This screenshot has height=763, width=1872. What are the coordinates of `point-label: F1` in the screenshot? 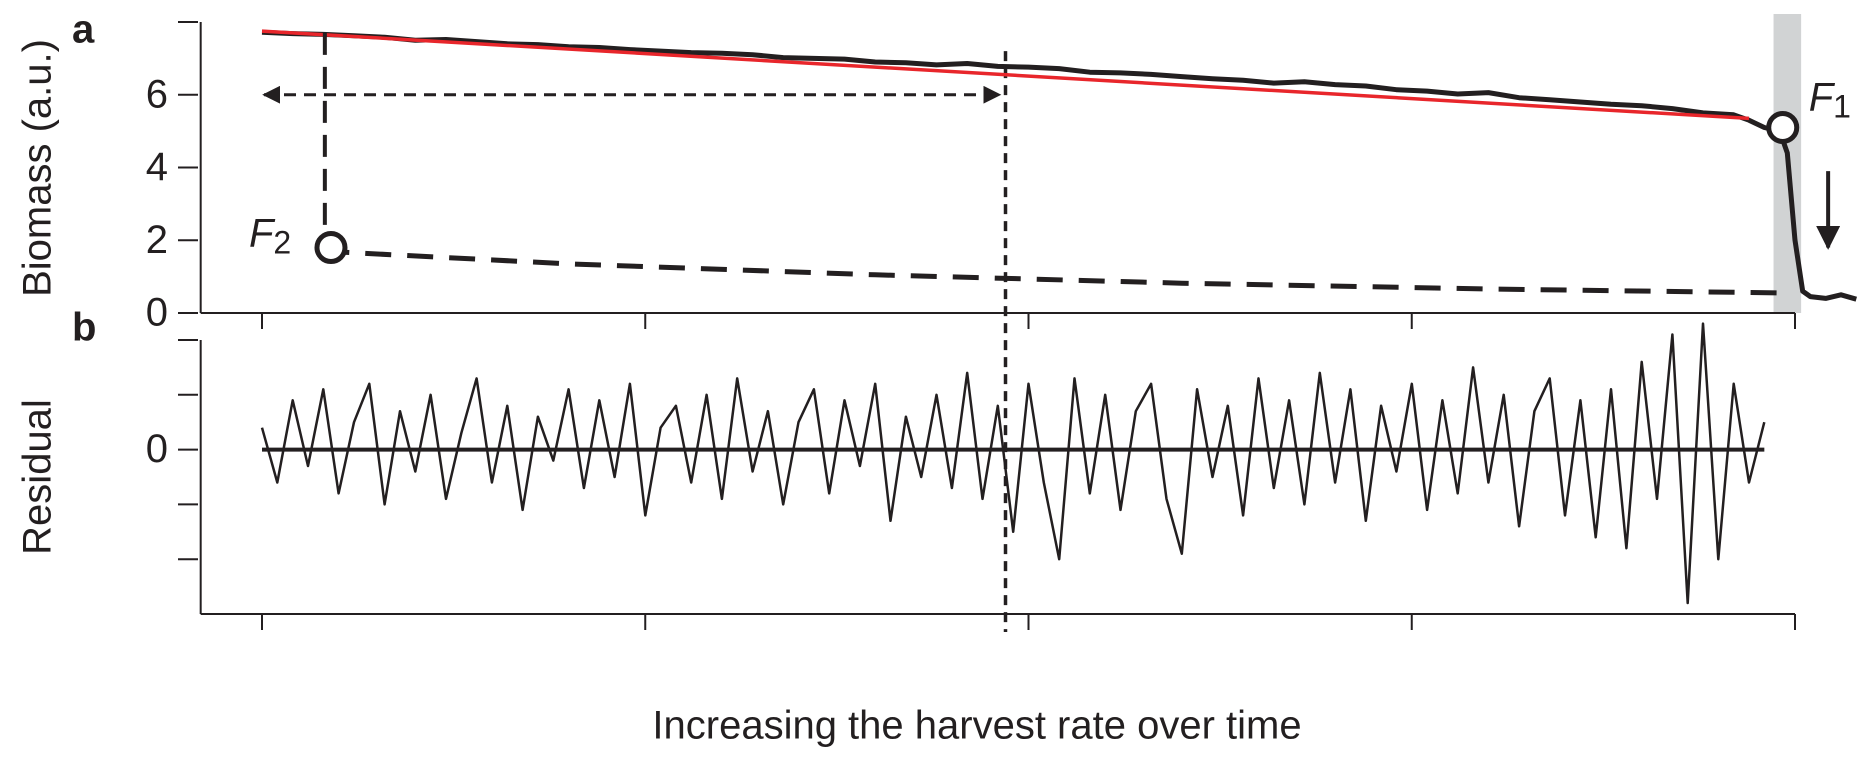 It's located at (1830, 100).